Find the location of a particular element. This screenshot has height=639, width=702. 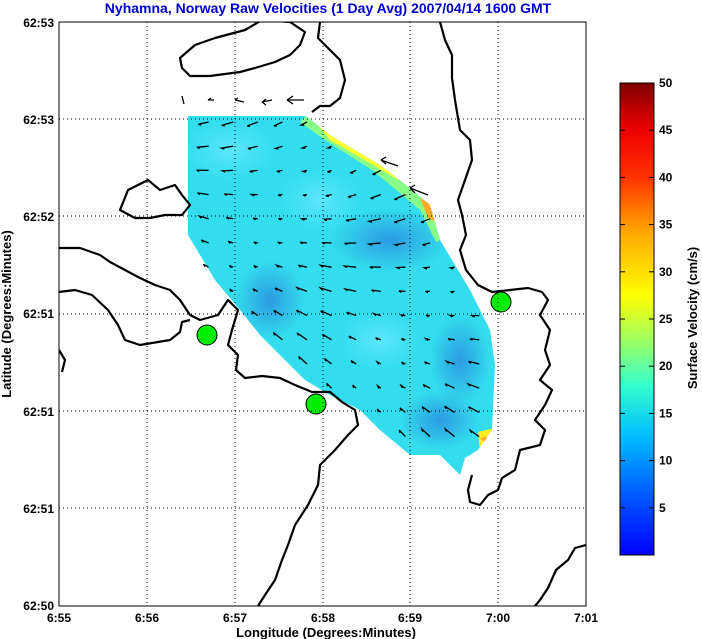

velocity-vectors-top is located at coordinates (305, 145).